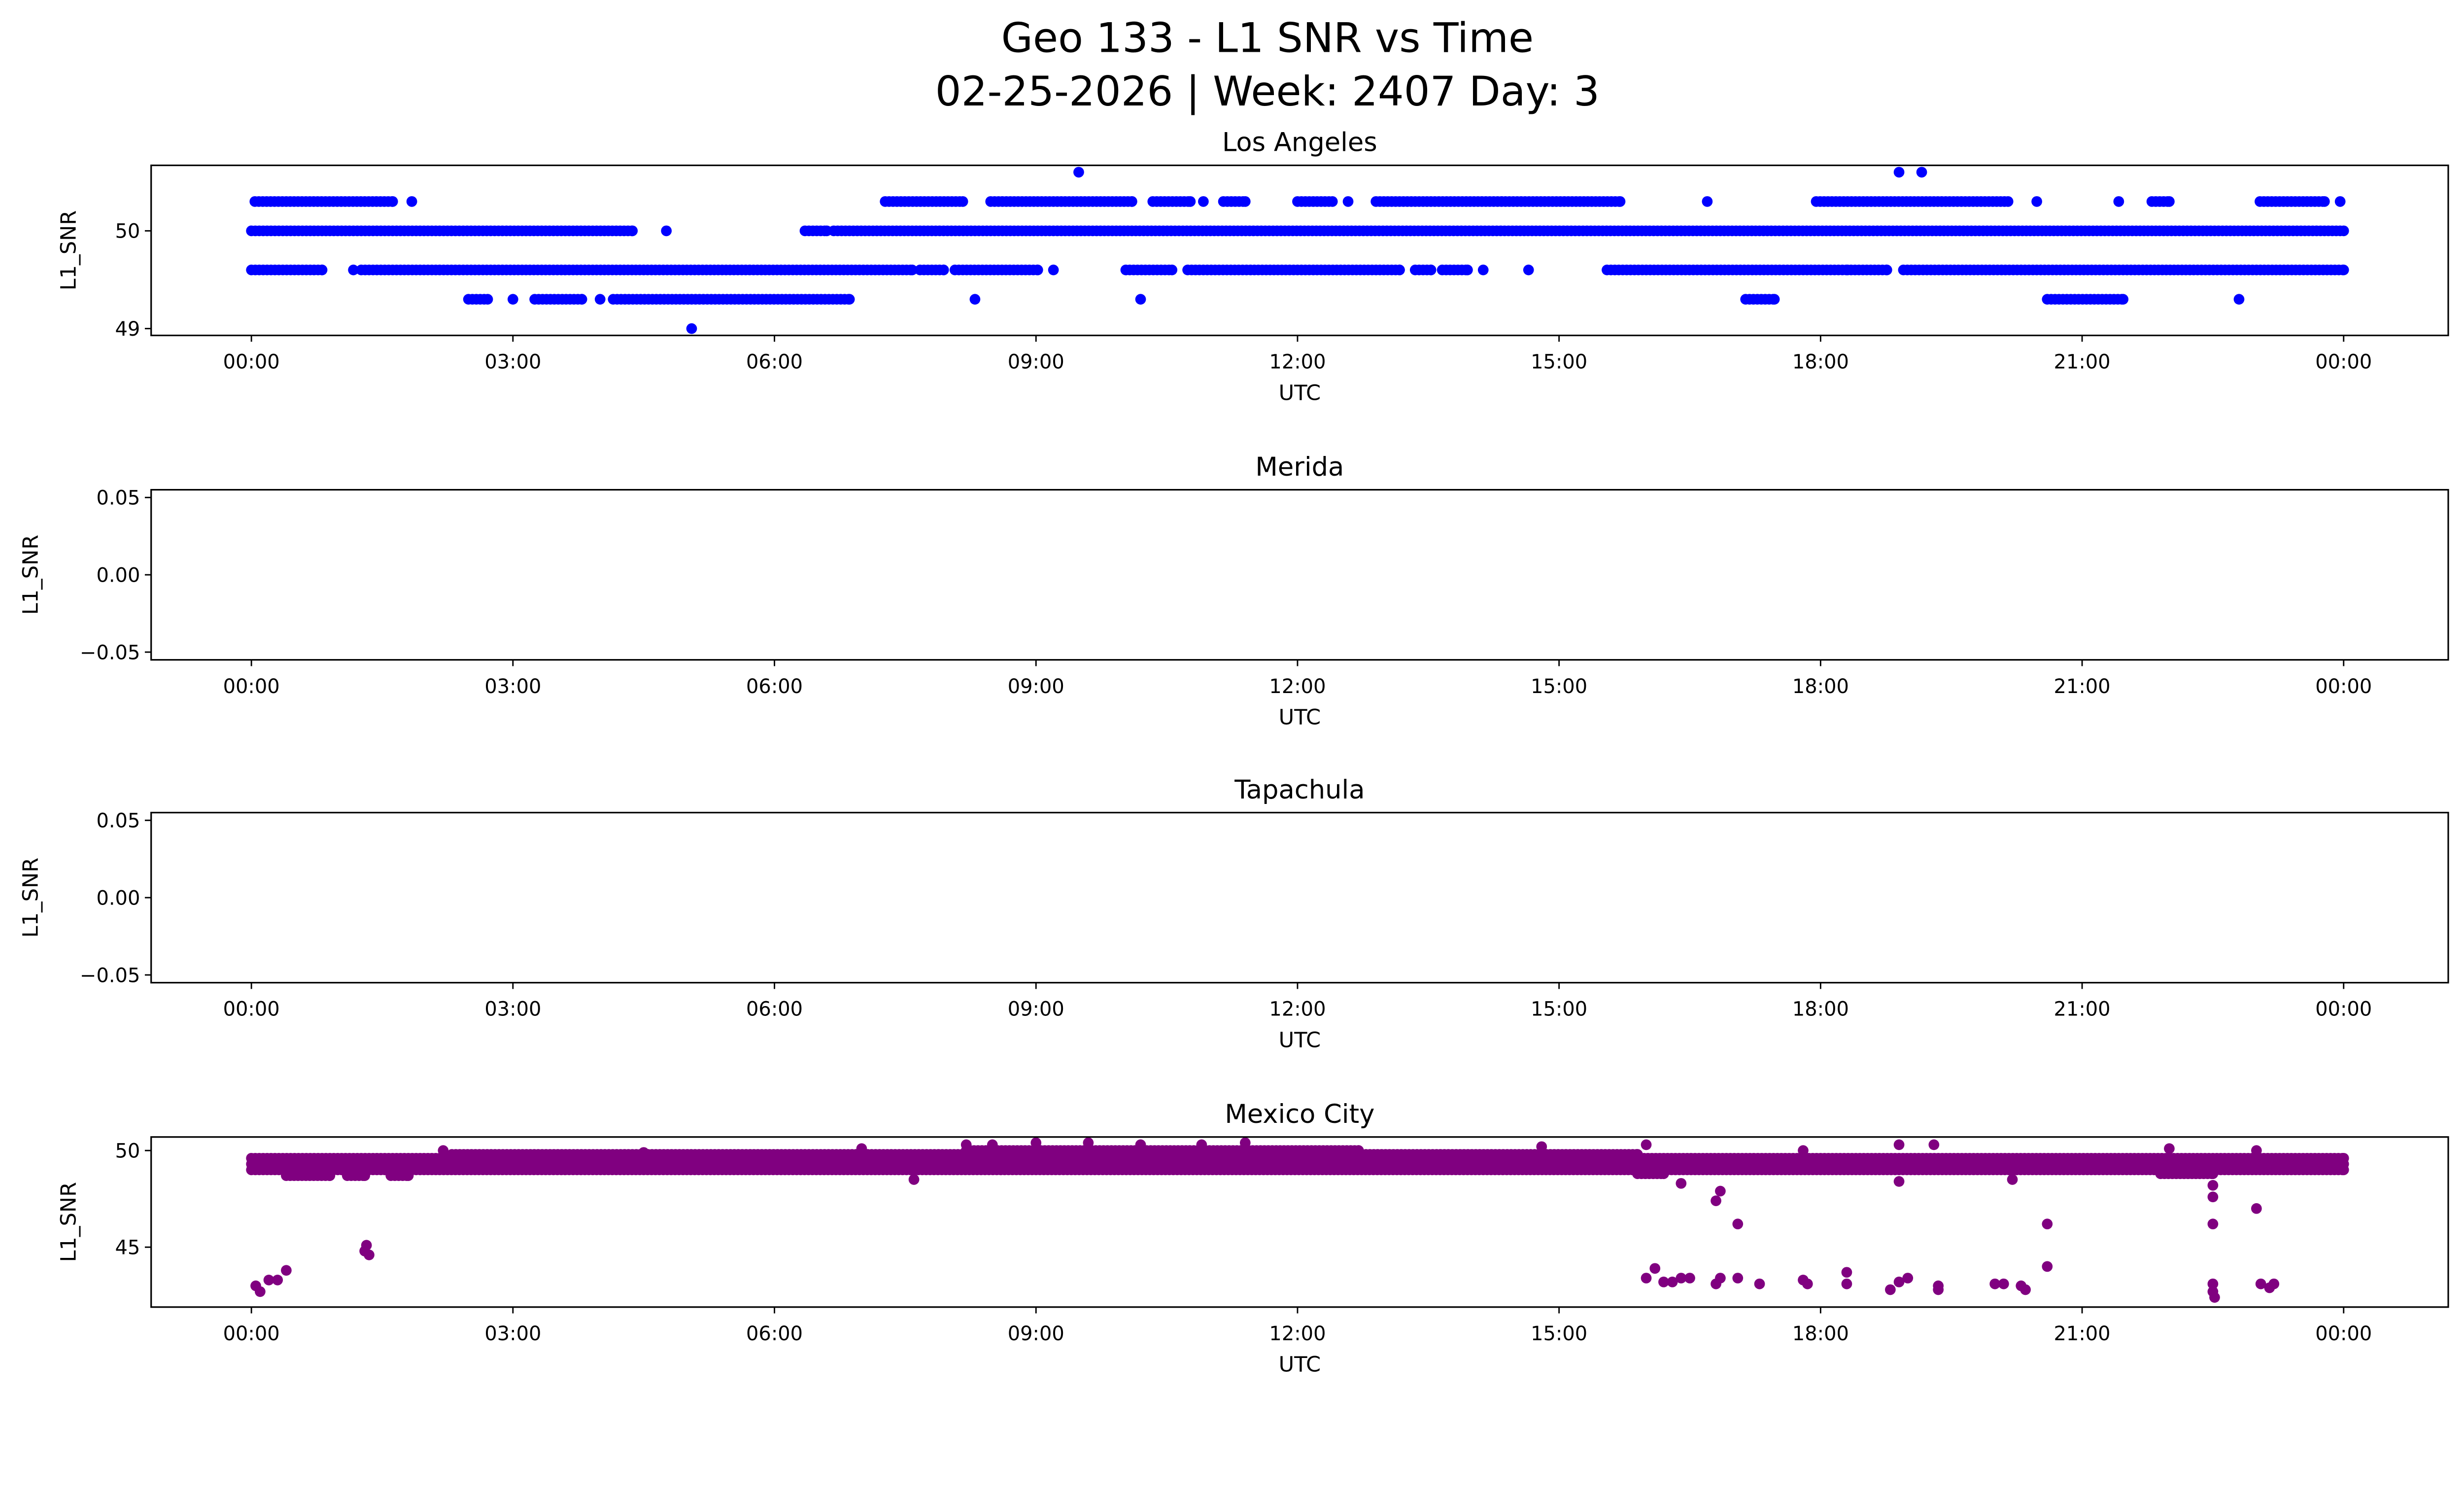 This screenshot has width=2464, height=1495. Describe the element at coordinates (1267, 91) in the screenshot. I see `figure-title-line2: 02-25-2026 | Week: 2407 Day: 3` at that location.